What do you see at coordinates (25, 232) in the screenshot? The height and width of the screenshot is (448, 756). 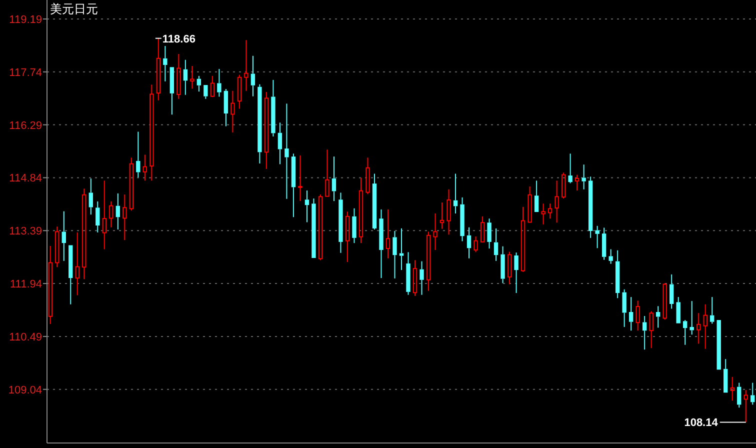 I see `y-tick-label: 113.39` at bounding box center [25, 232].